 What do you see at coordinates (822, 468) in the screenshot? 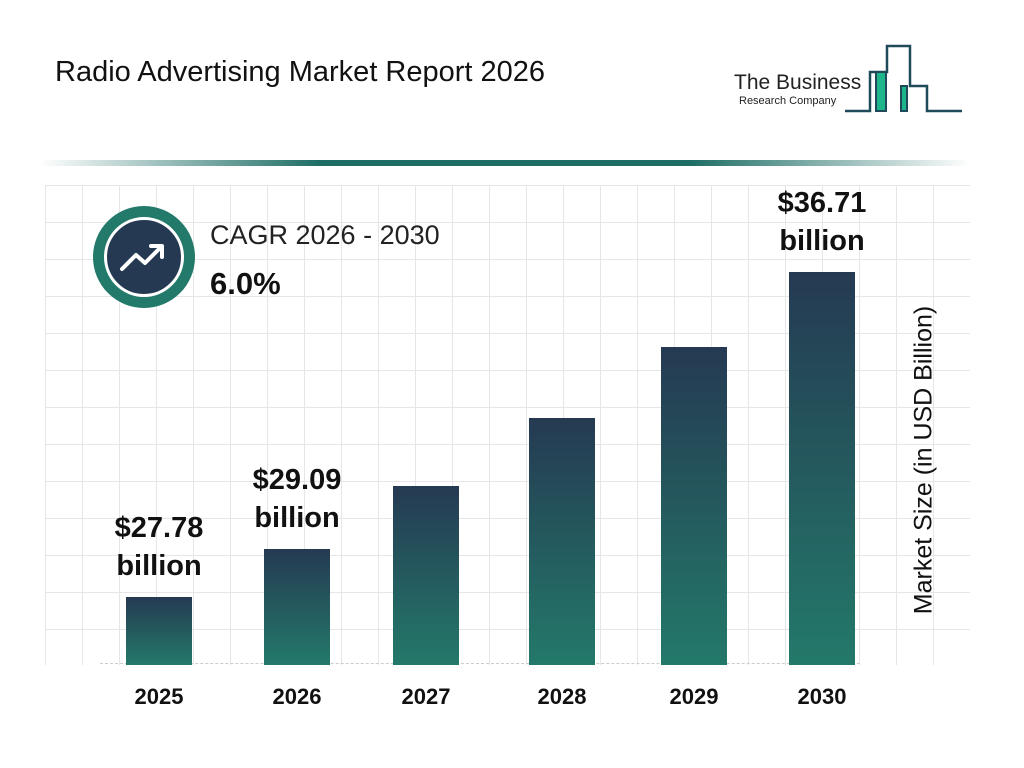
I see `bar-2030` at bounding box center [822, 468].